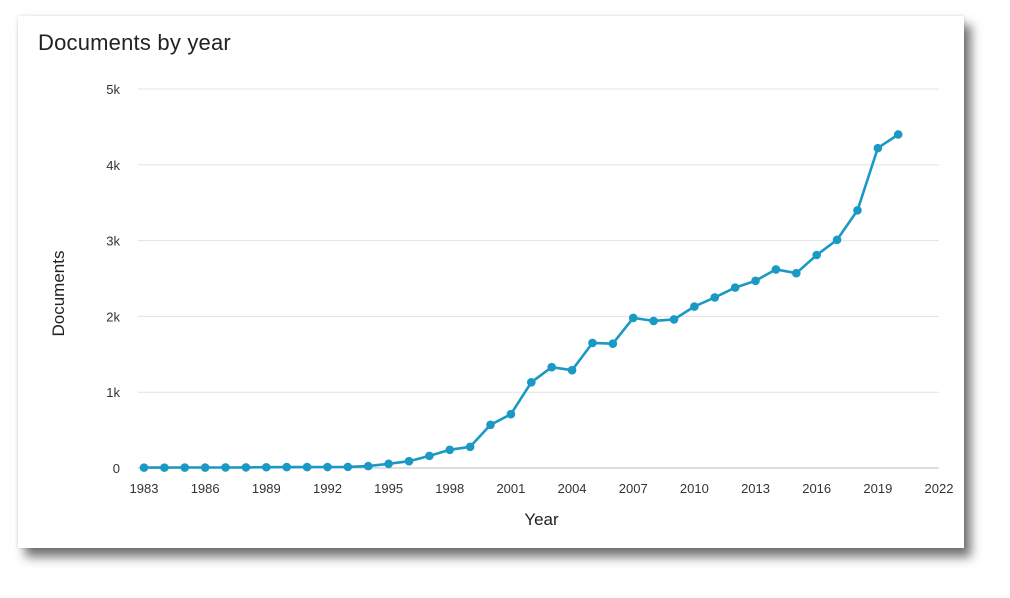  Describe the element at coordinates (388, 488) in the screenshot. I see `x-tick-label: 1995` at that location.